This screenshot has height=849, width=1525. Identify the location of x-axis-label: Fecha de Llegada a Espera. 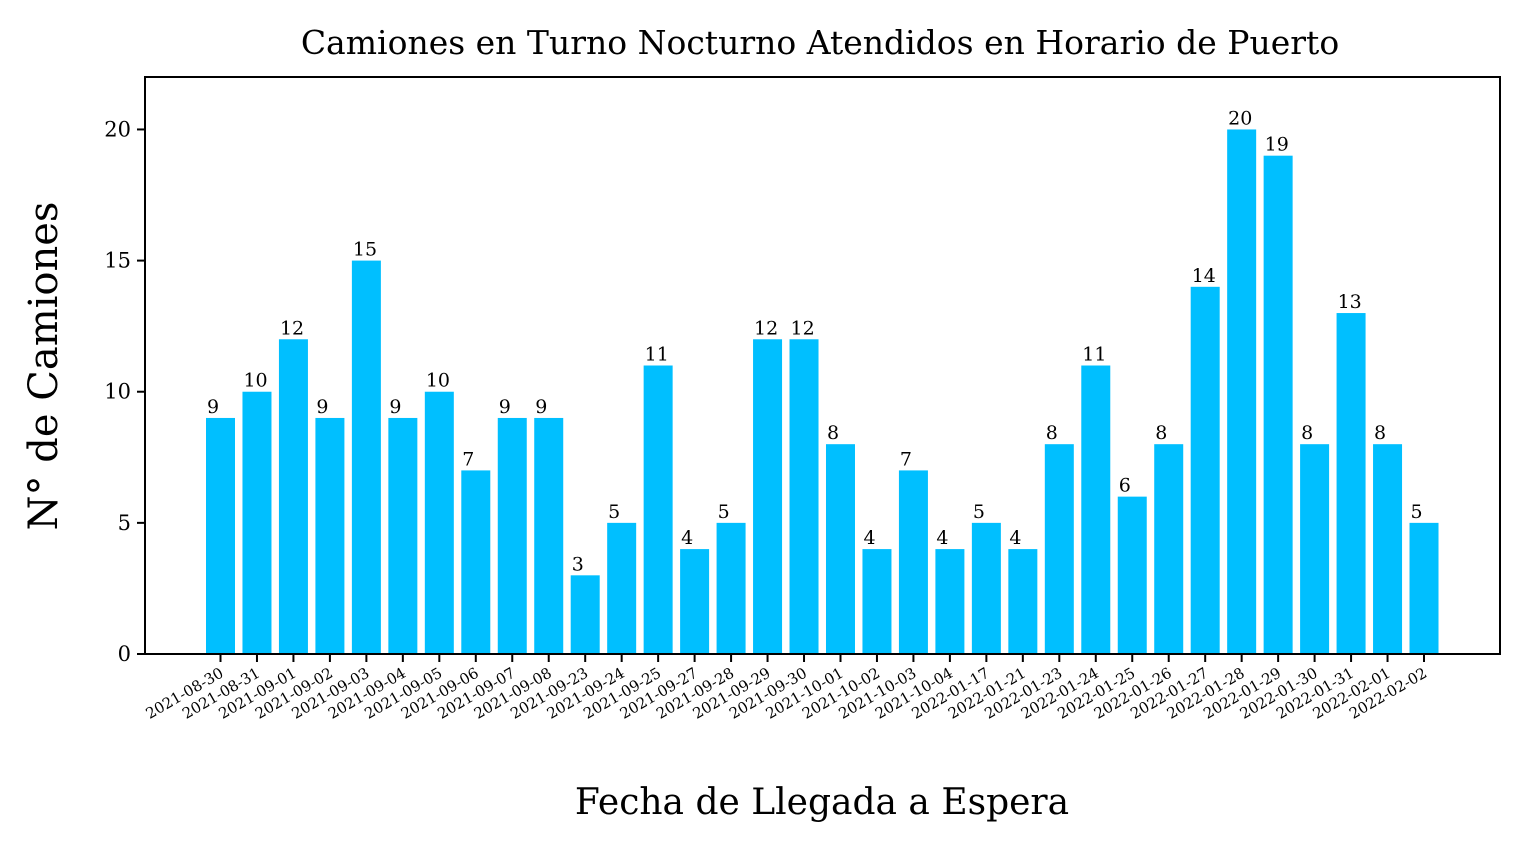
(822, 802).